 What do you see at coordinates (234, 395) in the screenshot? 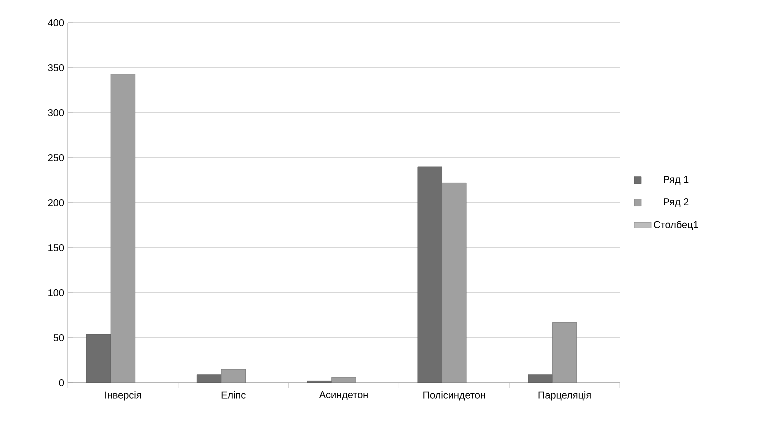
I see `x-tick-label: Еліпс` at bounding box center [234, 395].